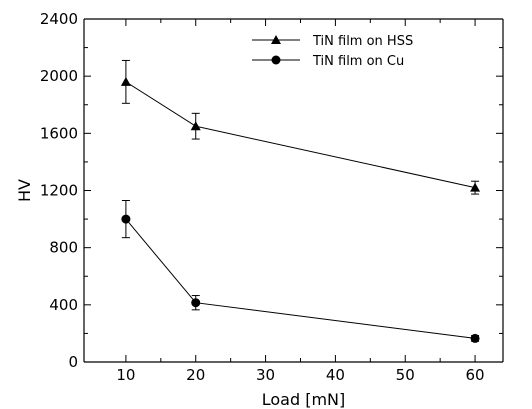 The height and width of the screenshot is (409, 532). Describe the element at coordinates (332, 51) in the screenshot. I see `legend: TiN film on HSS TiN film on Cu` at that location.